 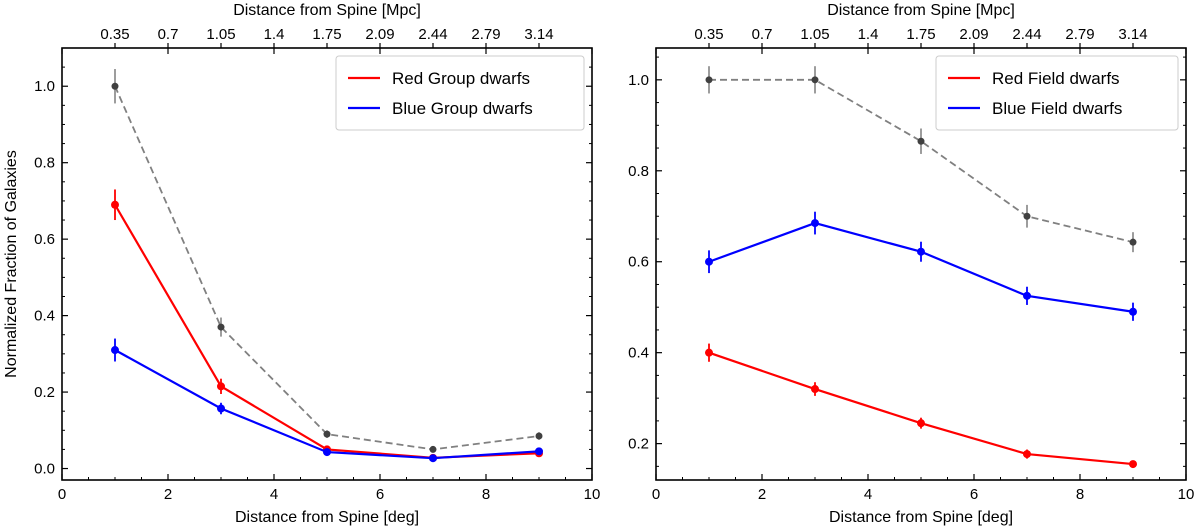 What do you see at coordinates (11, 264) in the screenshot?
I see `y-axis-label: Normalized Fraction of Galaxies` at bounding box center [11, 264].